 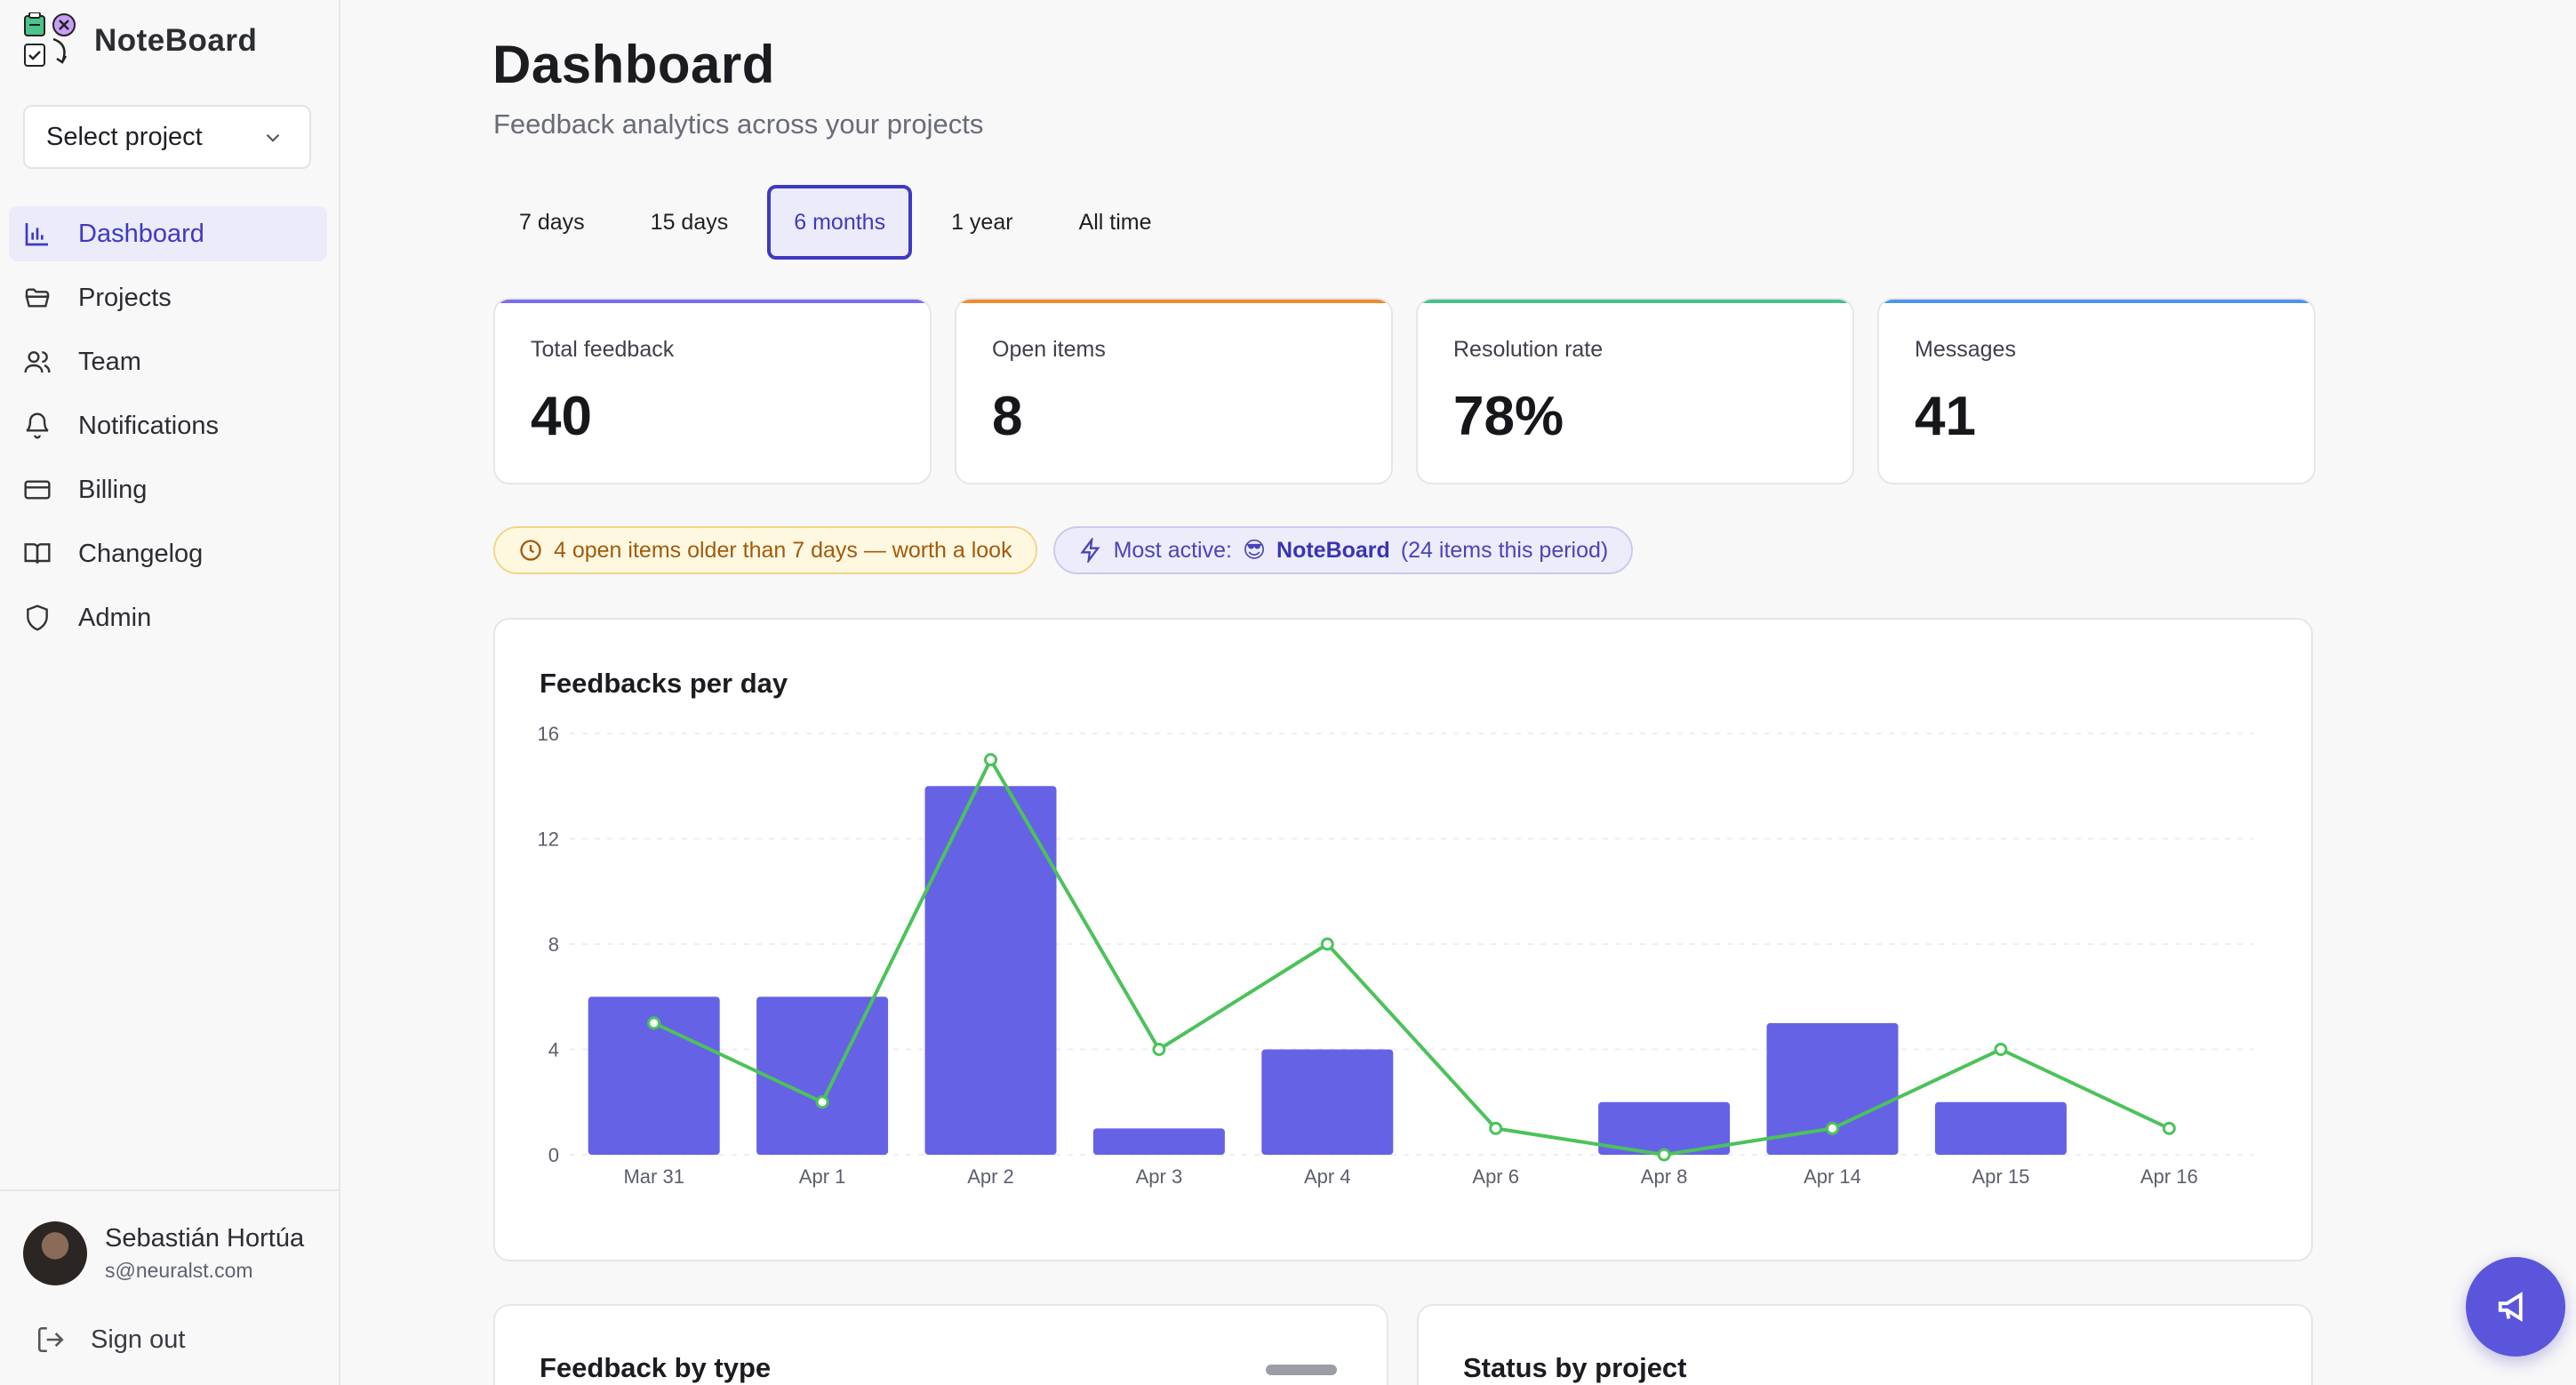 What do you see at coordinates (1115, 222) in the screenshot?
I see `range-all-time: All time` at bounding box center [1115, 222].